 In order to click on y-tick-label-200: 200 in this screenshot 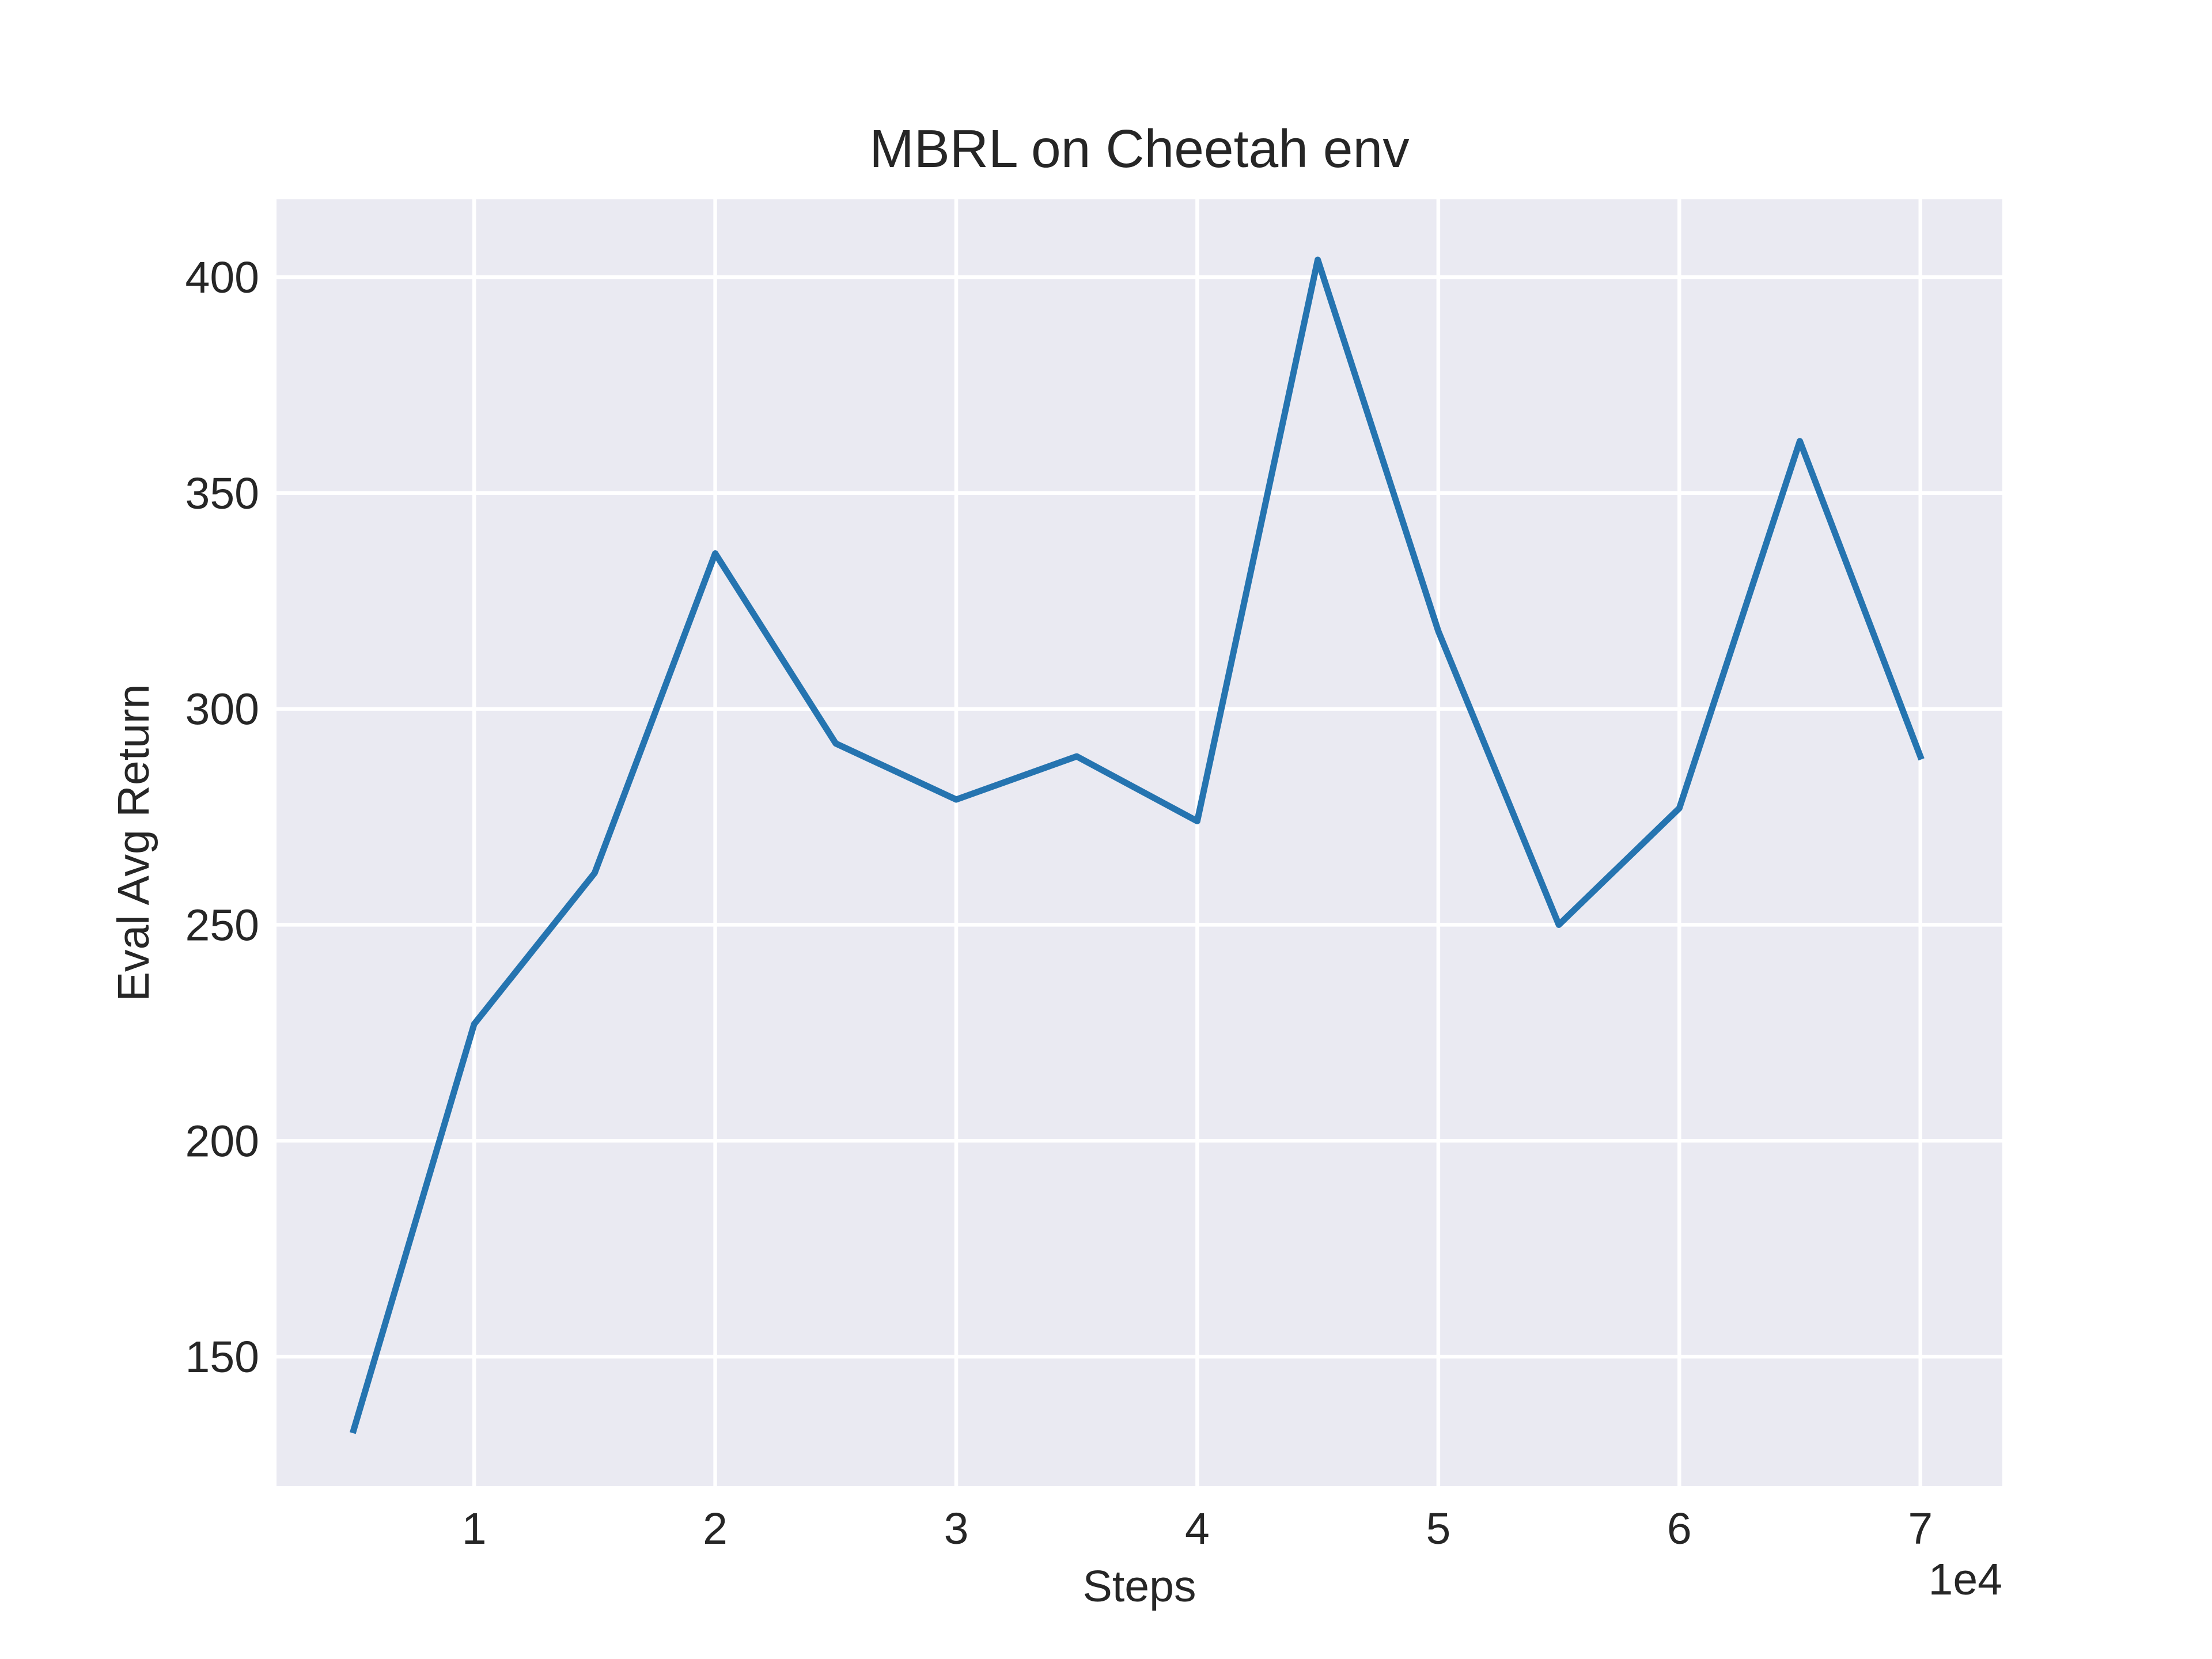, I will do `click(222, 1141)`.